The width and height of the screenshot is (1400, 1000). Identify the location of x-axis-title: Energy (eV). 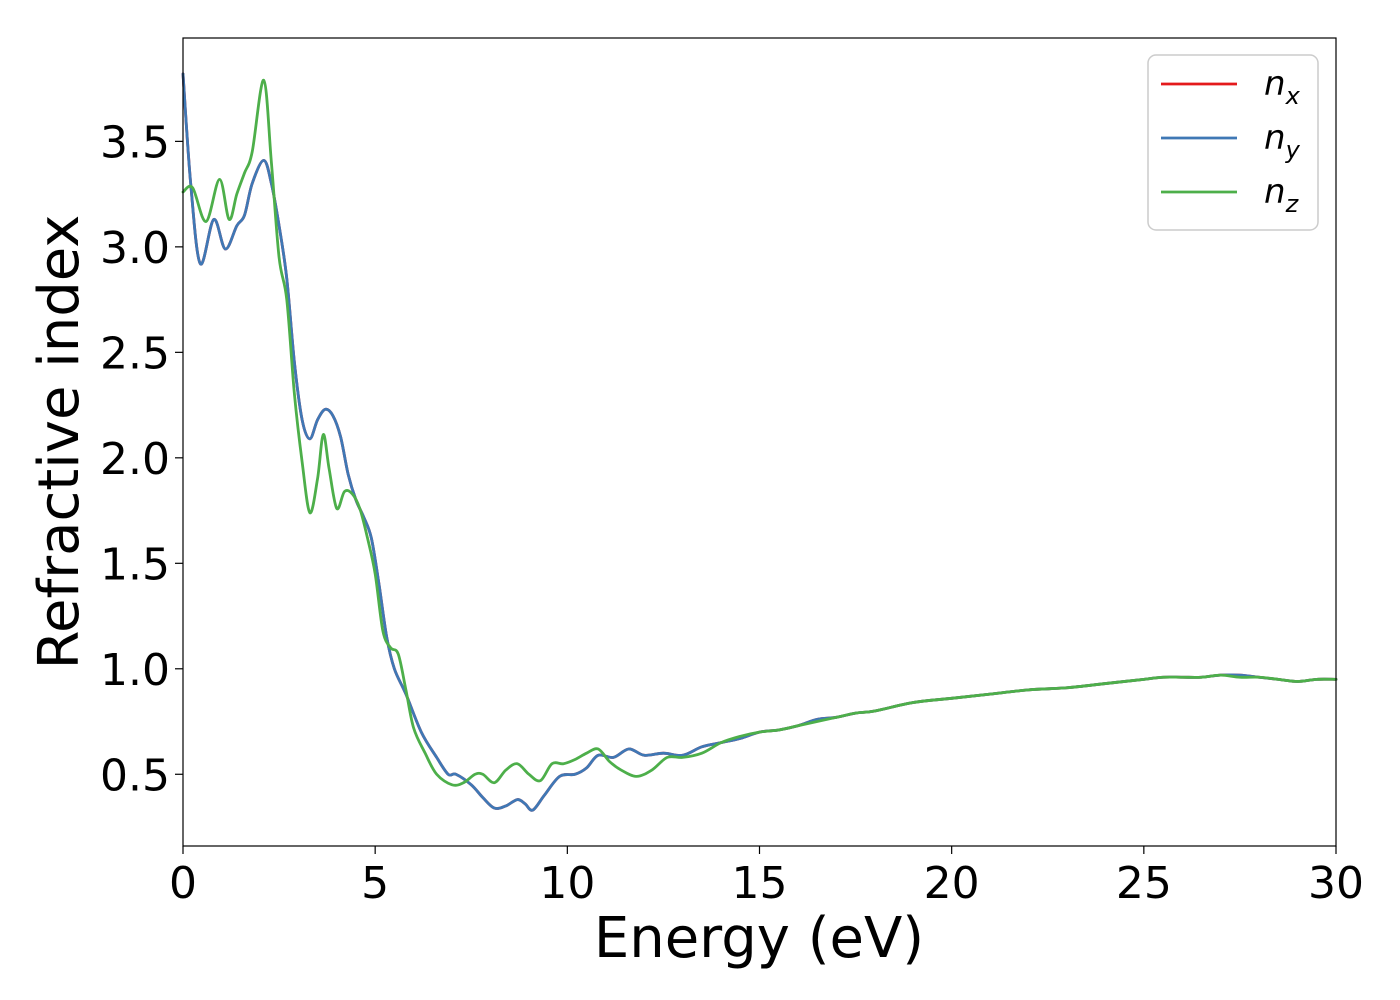
(759, 938).